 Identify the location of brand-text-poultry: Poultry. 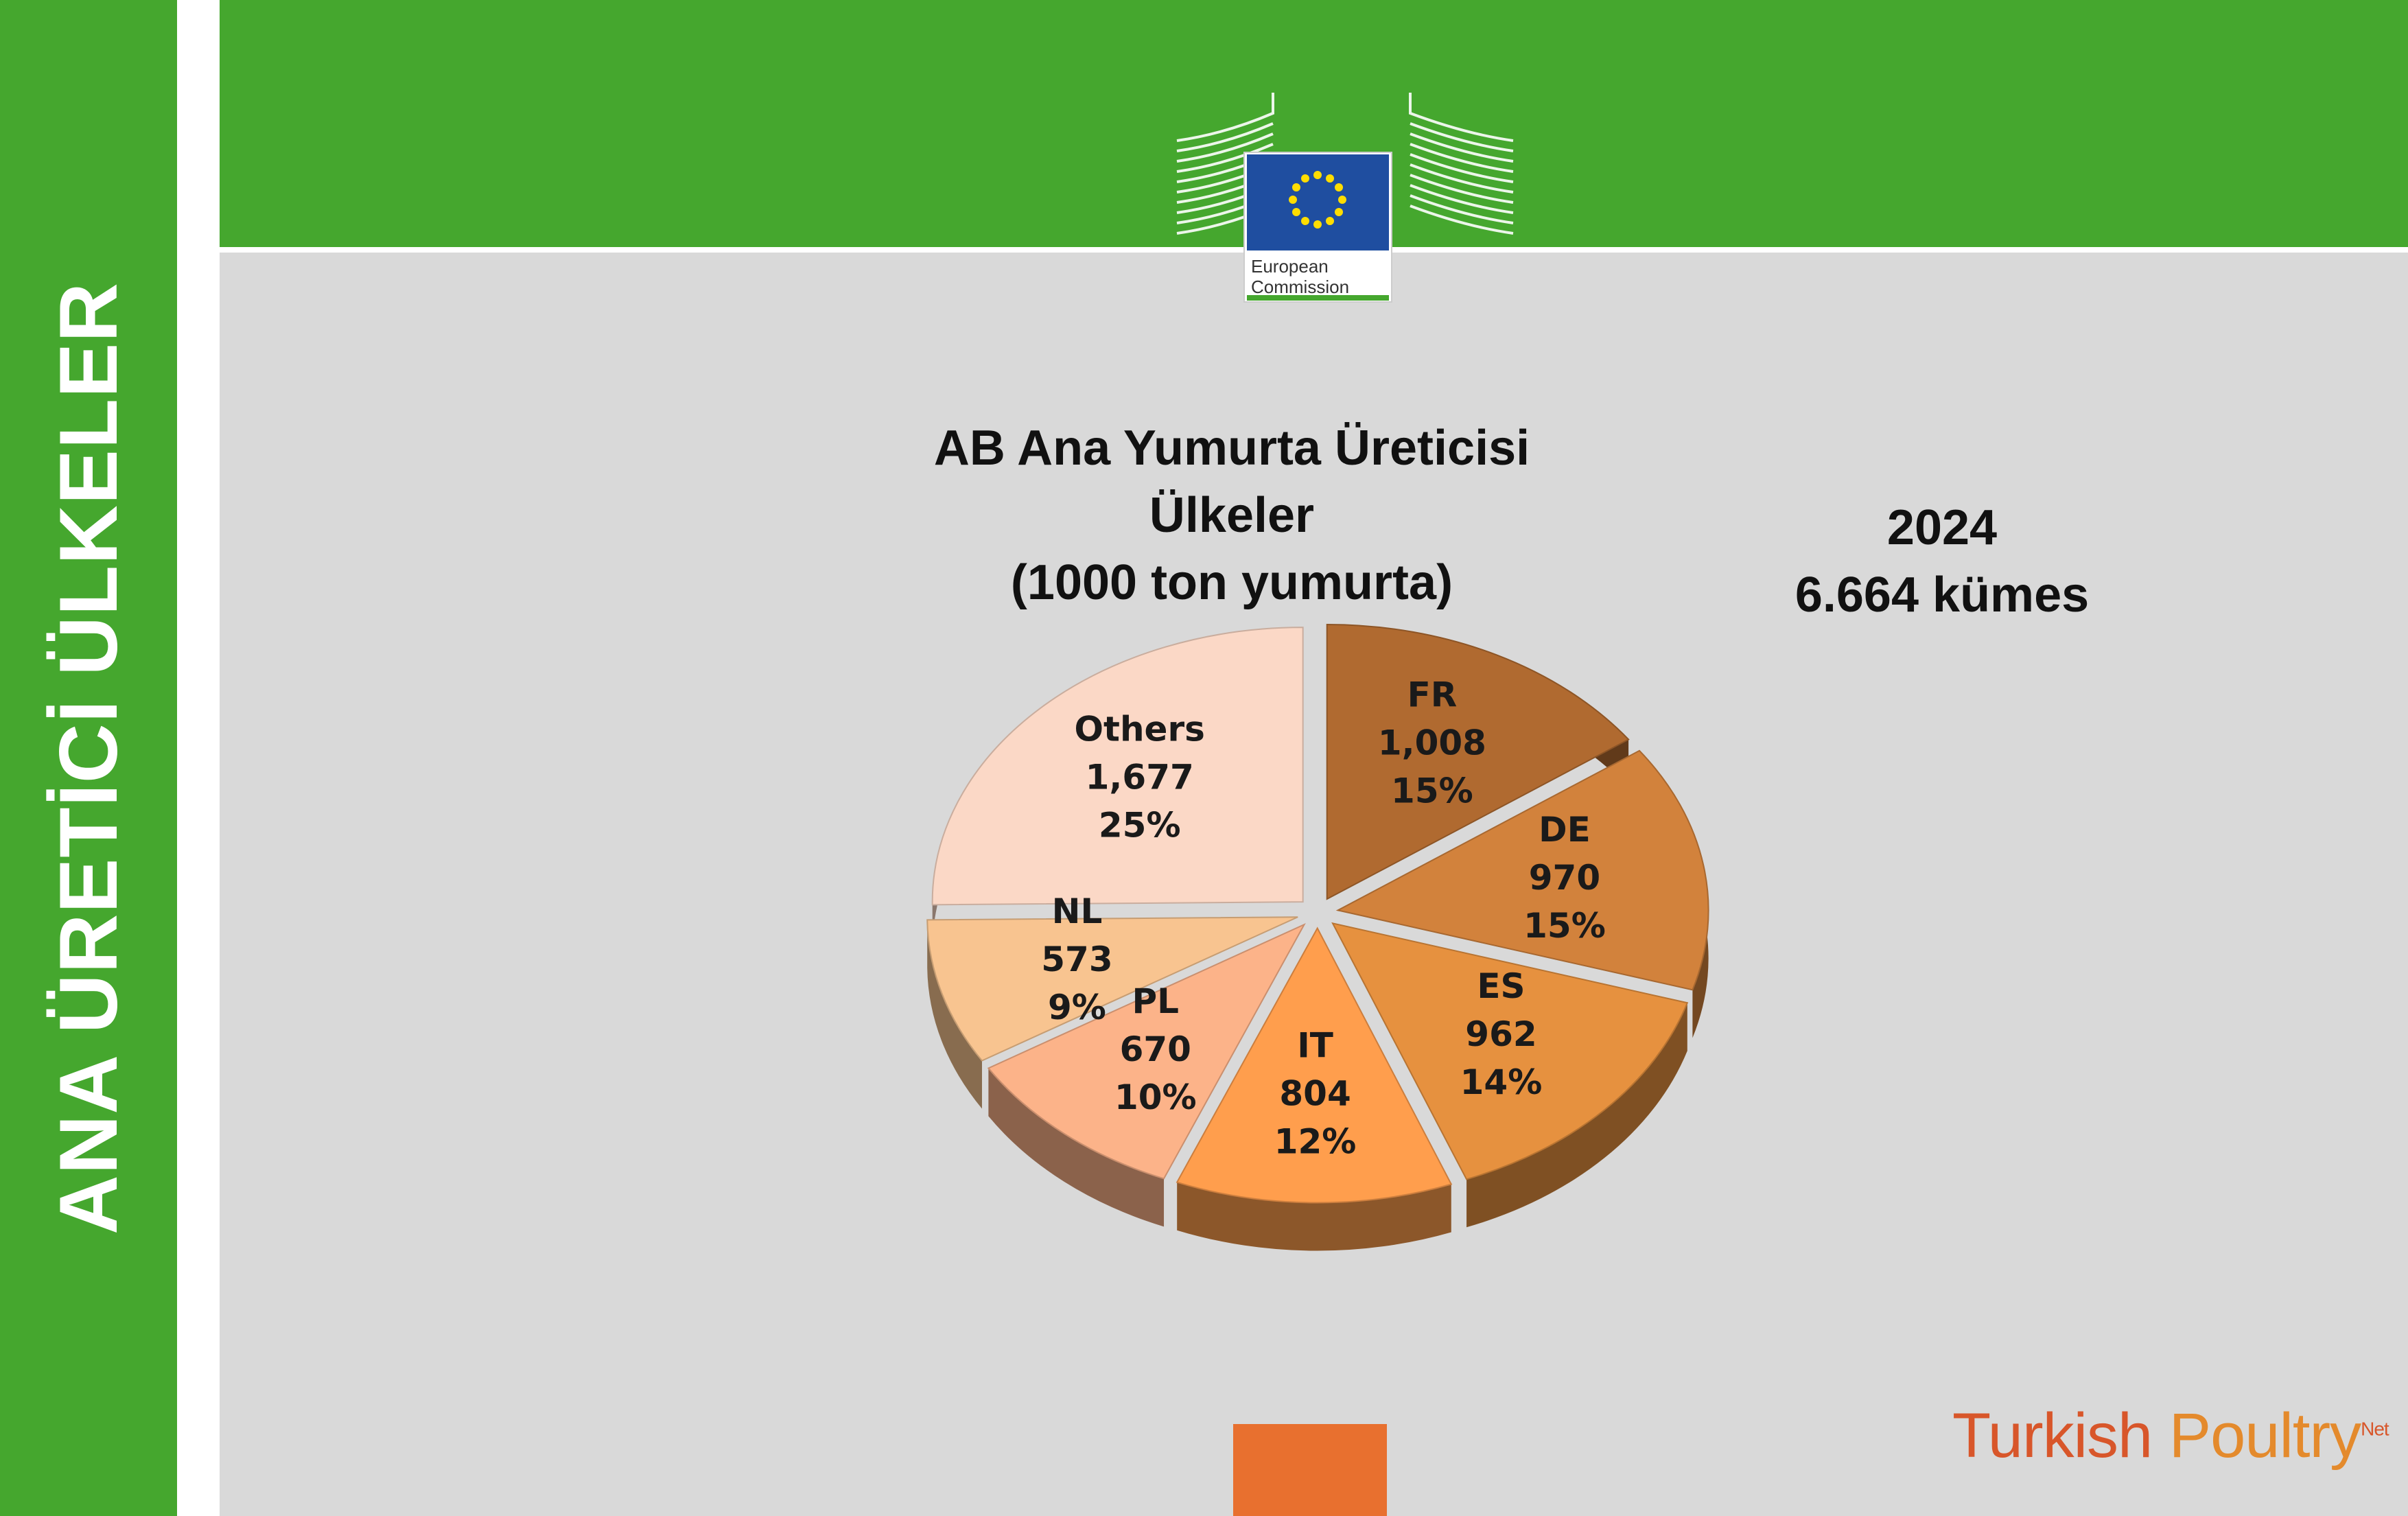
(2265, 1436).